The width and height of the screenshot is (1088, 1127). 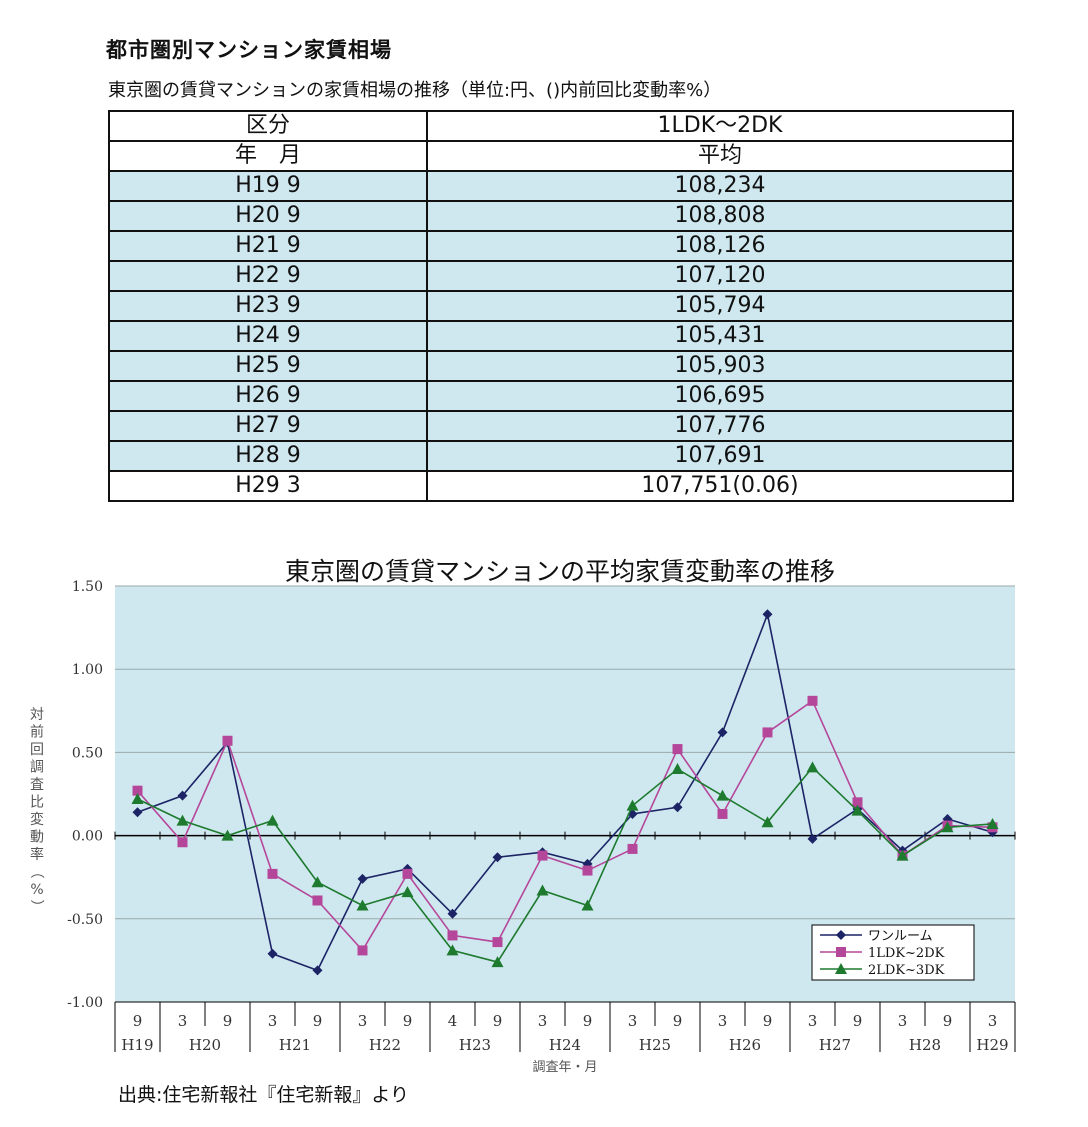 I want to click on table-row: H22 9 107,120, so click(x=561, y=276).